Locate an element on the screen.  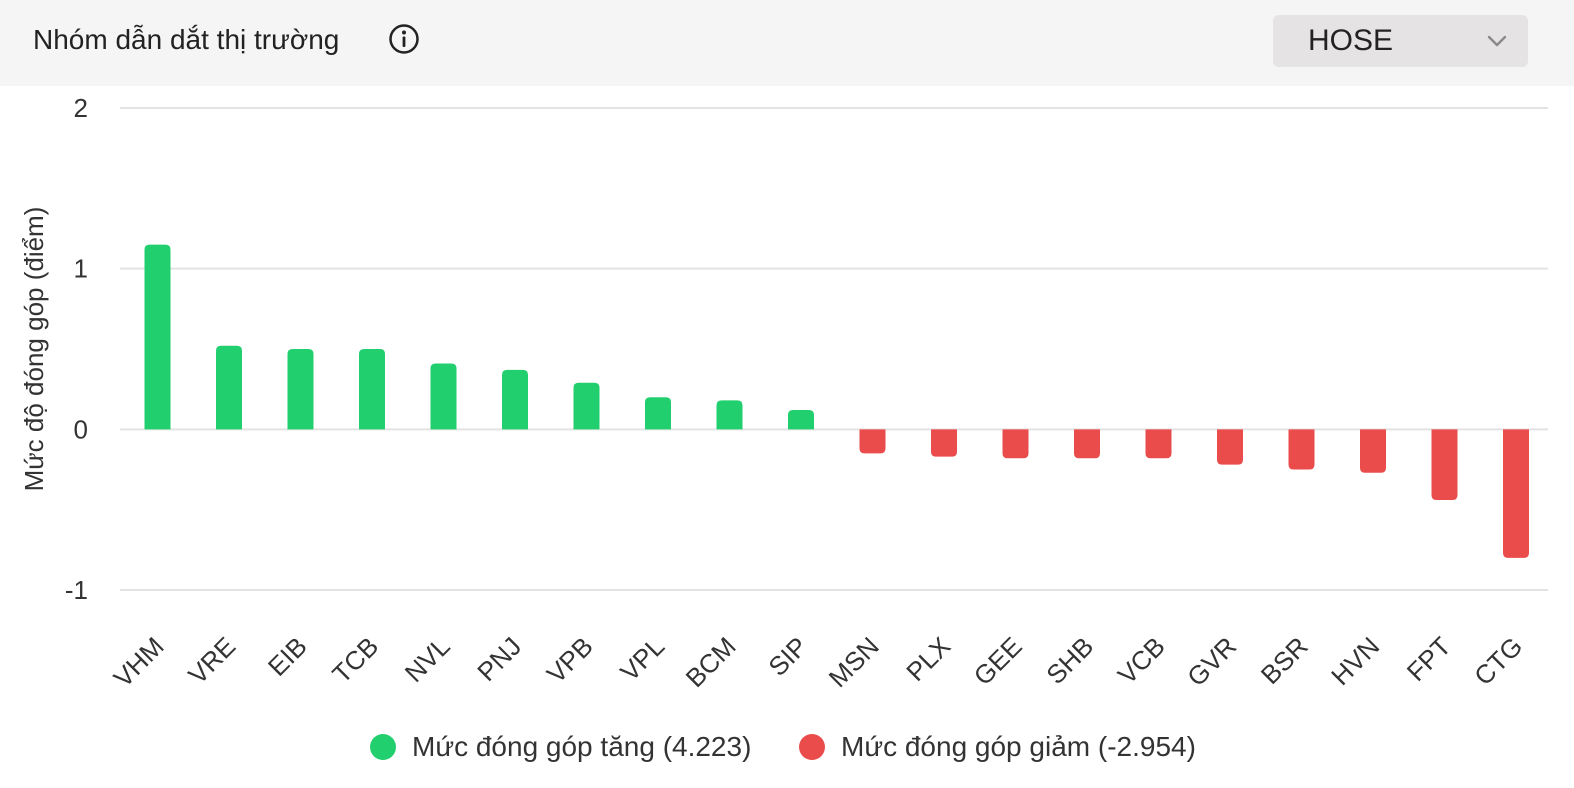
legend-positive-label: Mức đóng góp tăng (4.223) is located at coordinates (582, 746).